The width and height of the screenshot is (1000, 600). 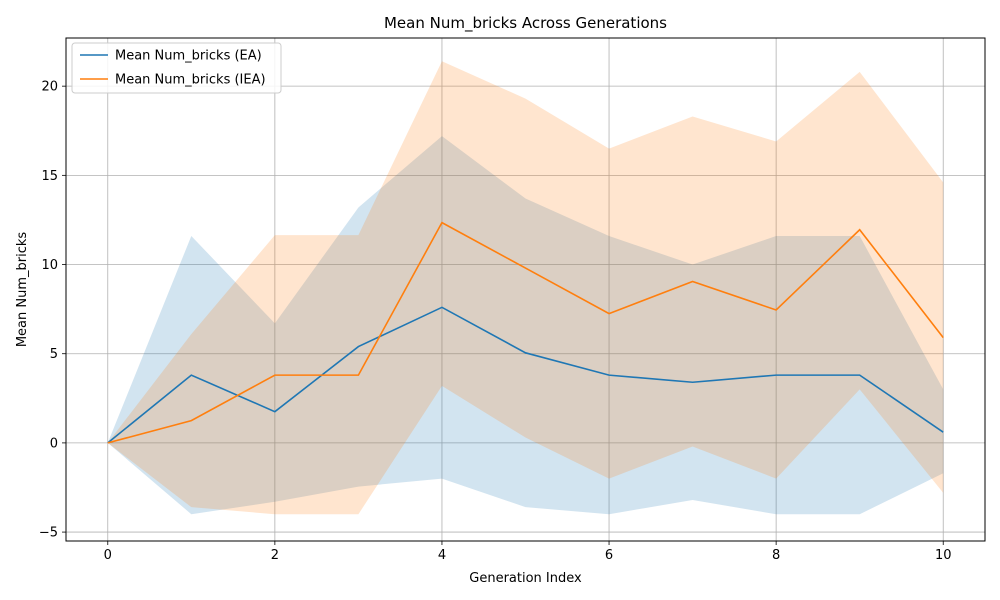 What do you see at coordinates (609, 555) in the screenshot?
I see `x-tick-label: 6` at bounding box center [609, 555].